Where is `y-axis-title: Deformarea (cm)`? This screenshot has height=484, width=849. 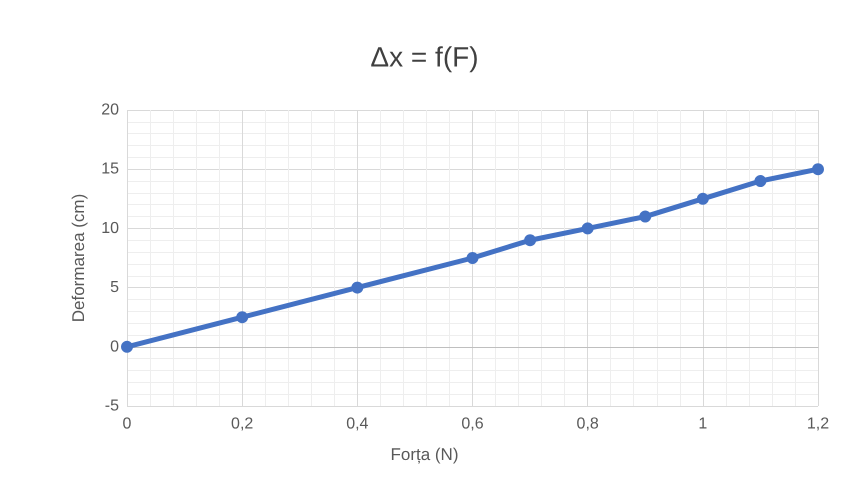 y-axis-title: Deformarea (cm) is located at coordinates (78, 258).